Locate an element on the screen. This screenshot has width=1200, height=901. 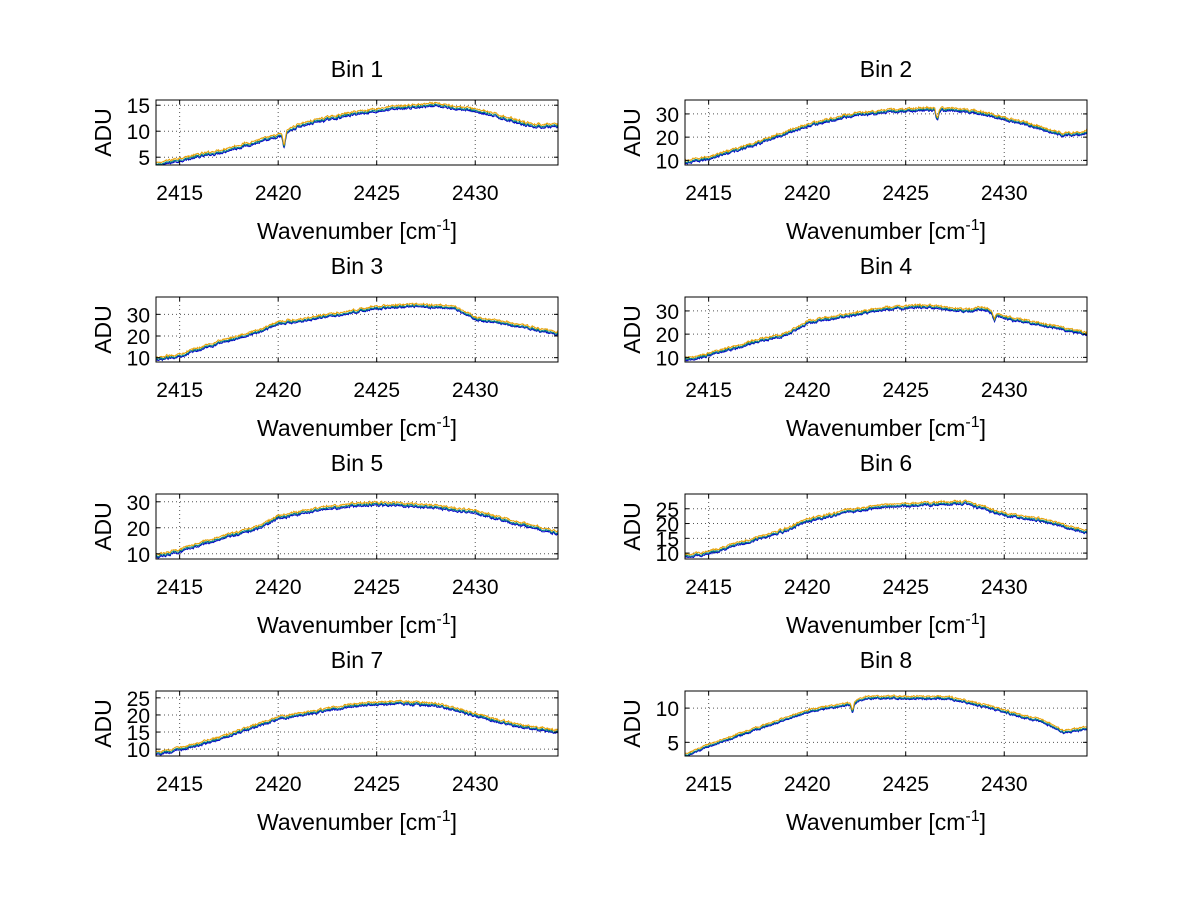
panel-title: Bin 5 is located at coordinates (357, 463).